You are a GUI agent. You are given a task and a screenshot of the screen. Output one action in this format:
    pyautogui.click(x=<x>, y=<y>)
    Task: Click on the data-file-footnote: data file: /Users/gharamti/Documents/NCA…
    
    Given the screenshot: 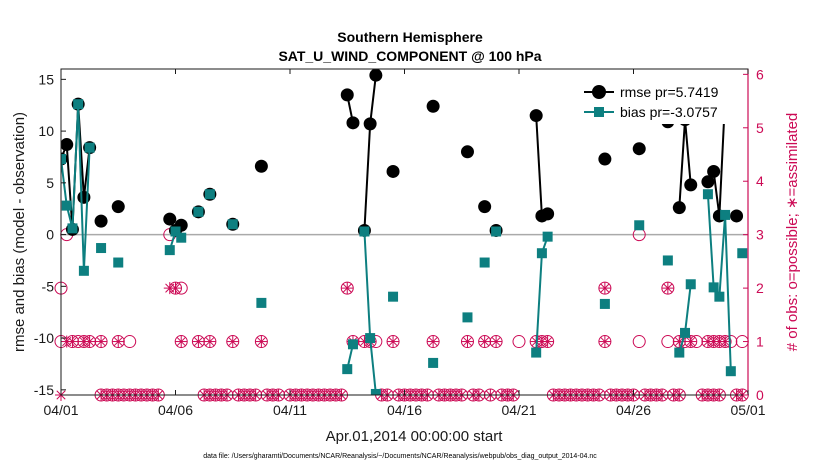 What is the action you would take?
    pyautogui.click(x=400, y=456)
    